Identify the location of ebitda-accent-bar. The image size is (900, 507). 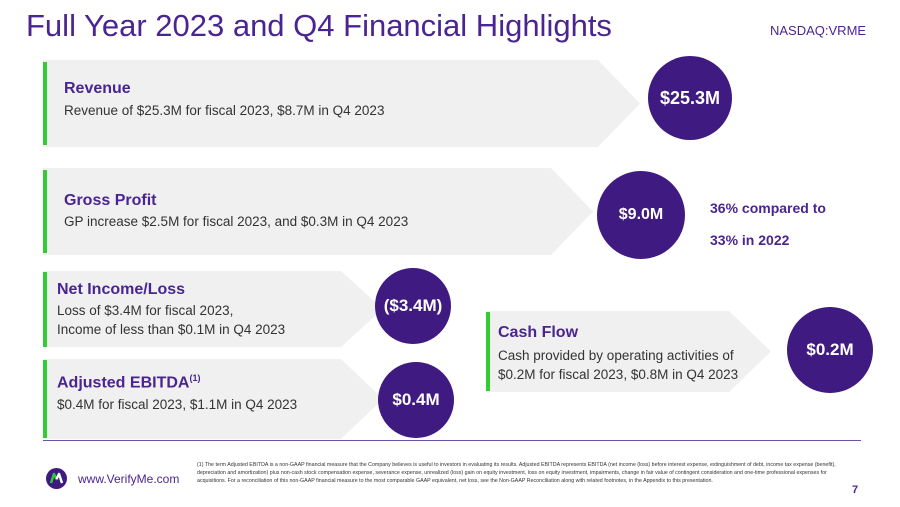
(45, 399).